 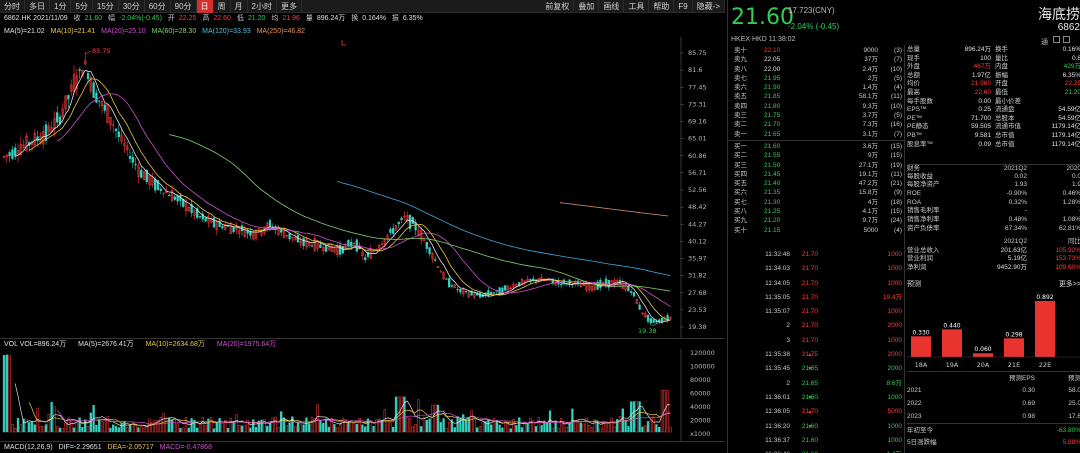 What do you see at coordinates (709, 6) in the screenshot?
I see `toolbar-tool-6: 隐藏->` at bounding box center [709, 6].